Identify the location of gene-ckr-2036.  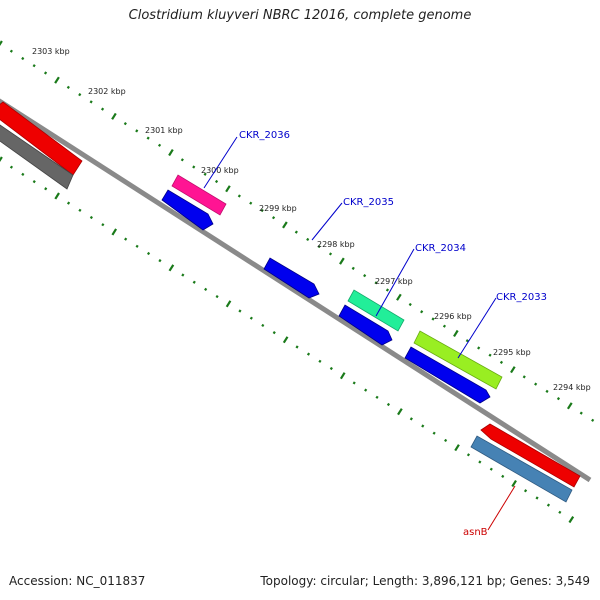
(199, 195).